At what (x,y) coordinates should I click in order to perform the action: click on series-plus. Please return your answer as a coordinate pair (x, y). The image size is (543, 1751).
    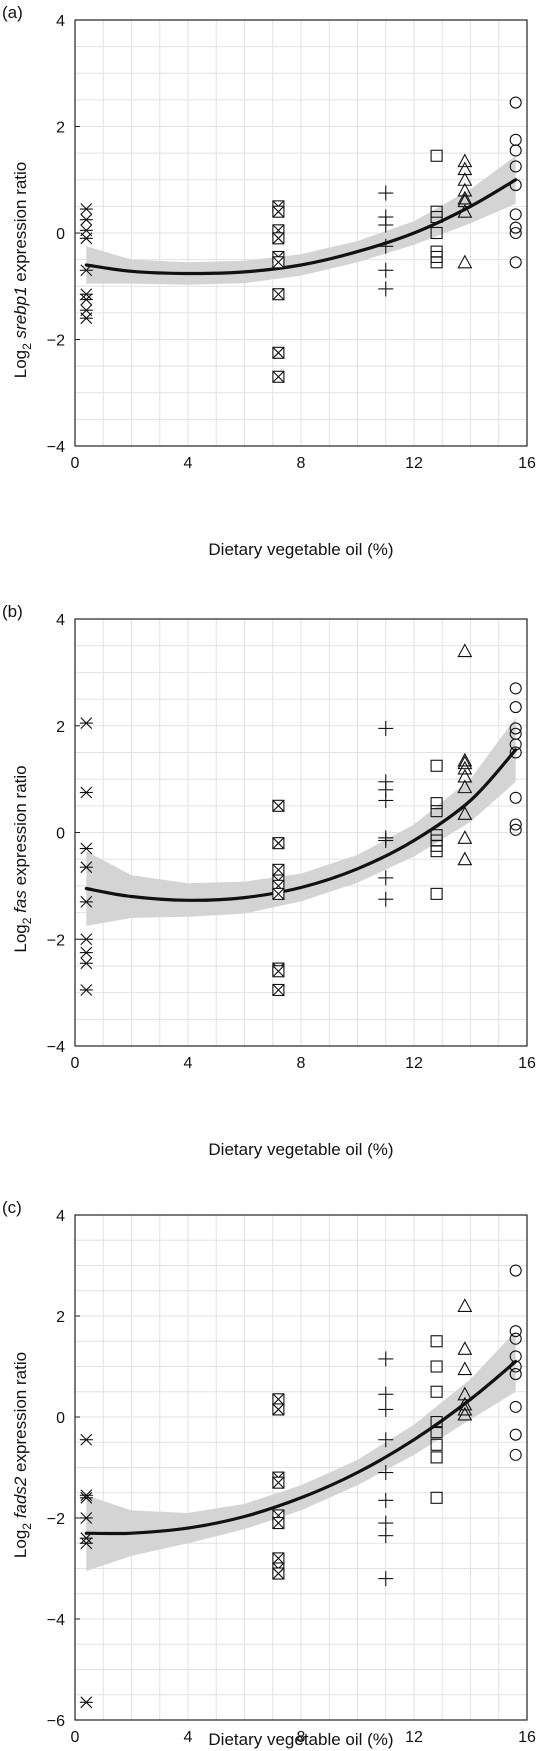
    Looking at the image, I should click on (386, 241).